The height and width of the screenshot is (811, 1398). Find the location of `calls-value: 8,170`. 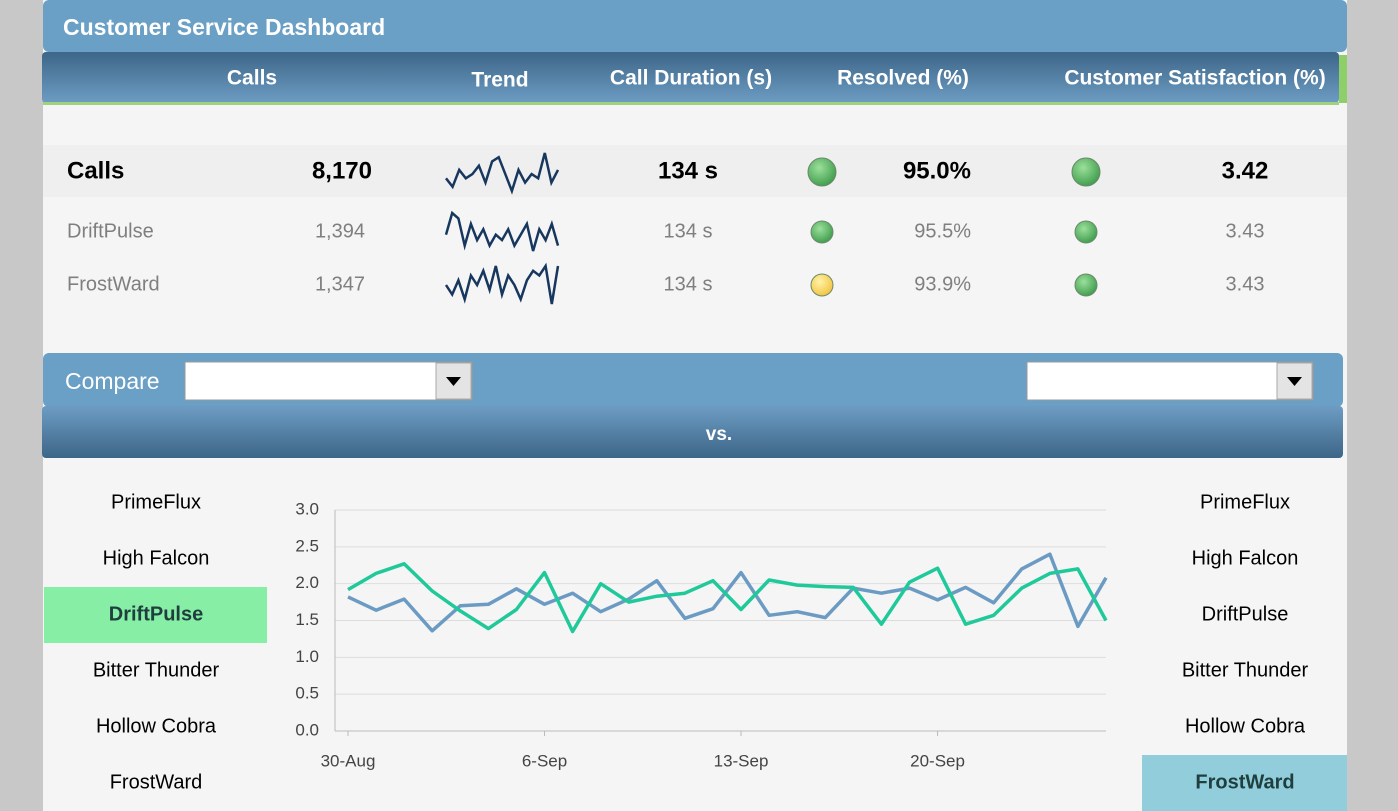

calls-value: 8,170 is located at coordinates (342, 170).